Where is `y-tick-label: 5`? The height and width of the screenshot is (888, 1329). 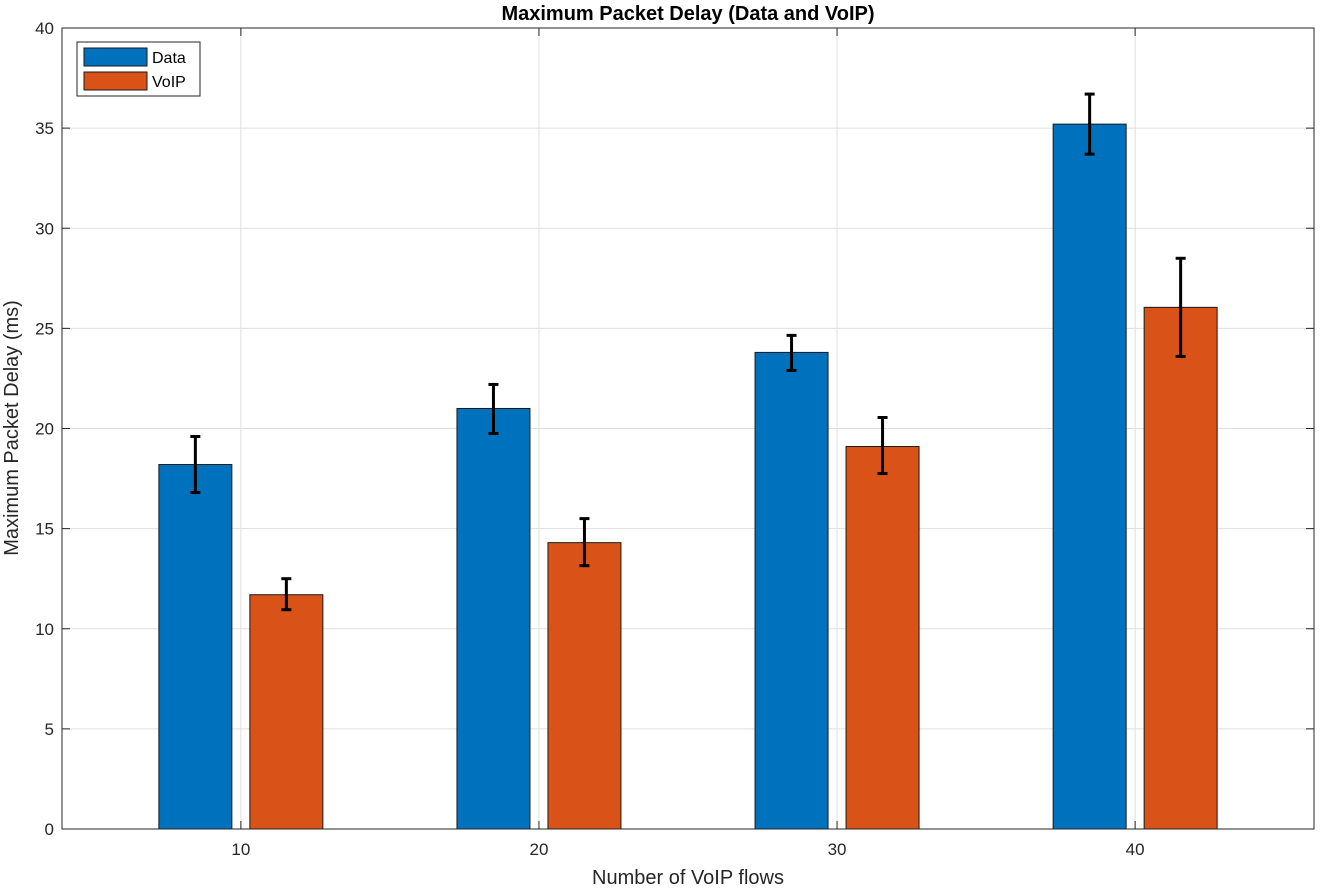 y-tick-label: 5 is located at coordinates (49, 729).